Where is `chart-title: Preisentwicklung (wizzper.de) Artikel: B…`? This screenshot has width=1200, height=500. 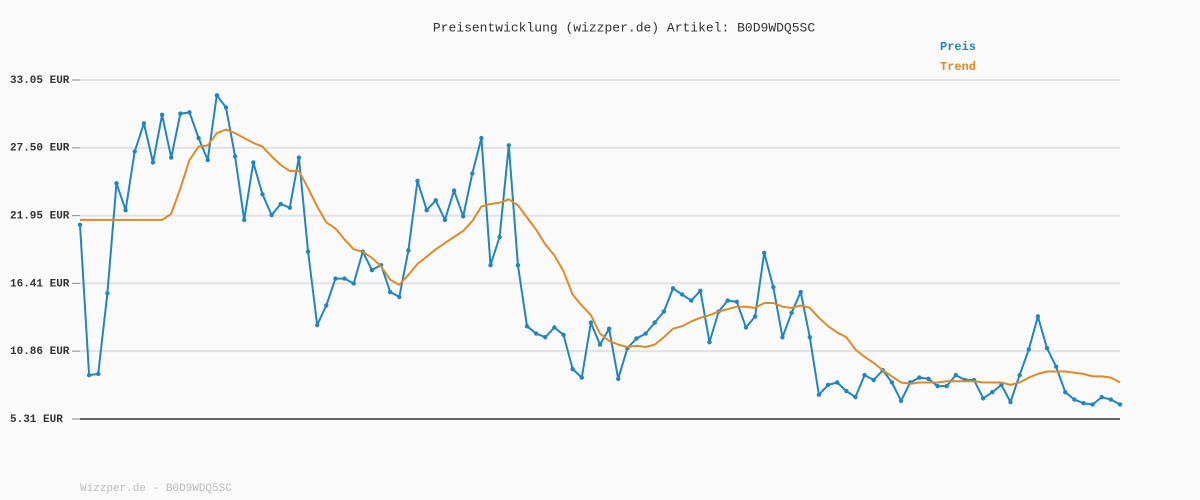
chart-title: Preisentwicklung (wizzper.de) Artikel: B… is located at coordinates (624, 27).